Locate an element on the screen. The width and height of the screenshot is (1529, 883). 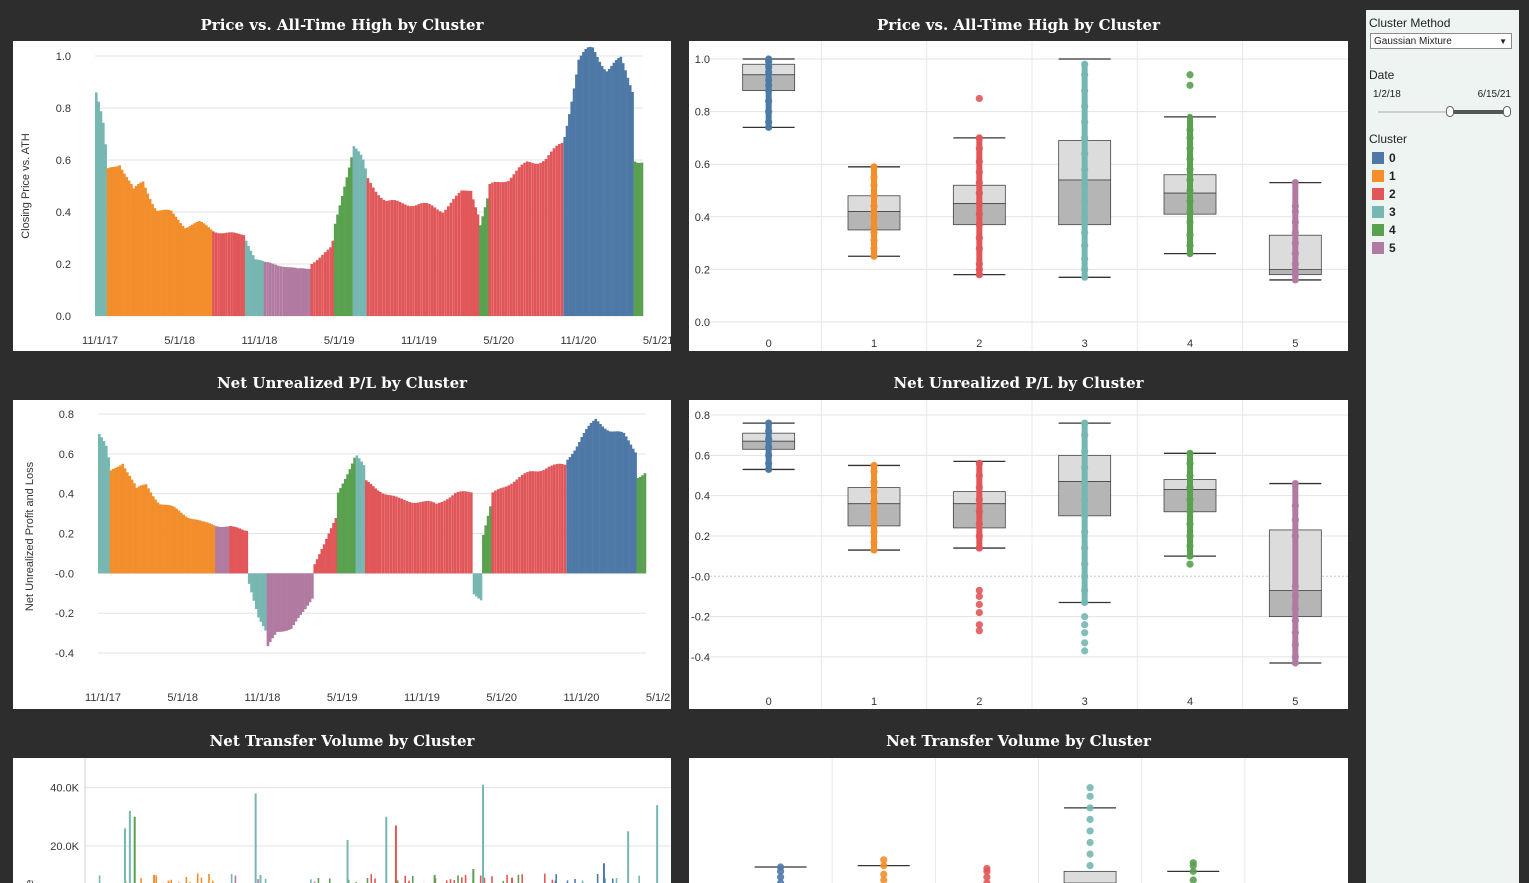
date-slider-end-handle is located at coordinates (1507, 111).